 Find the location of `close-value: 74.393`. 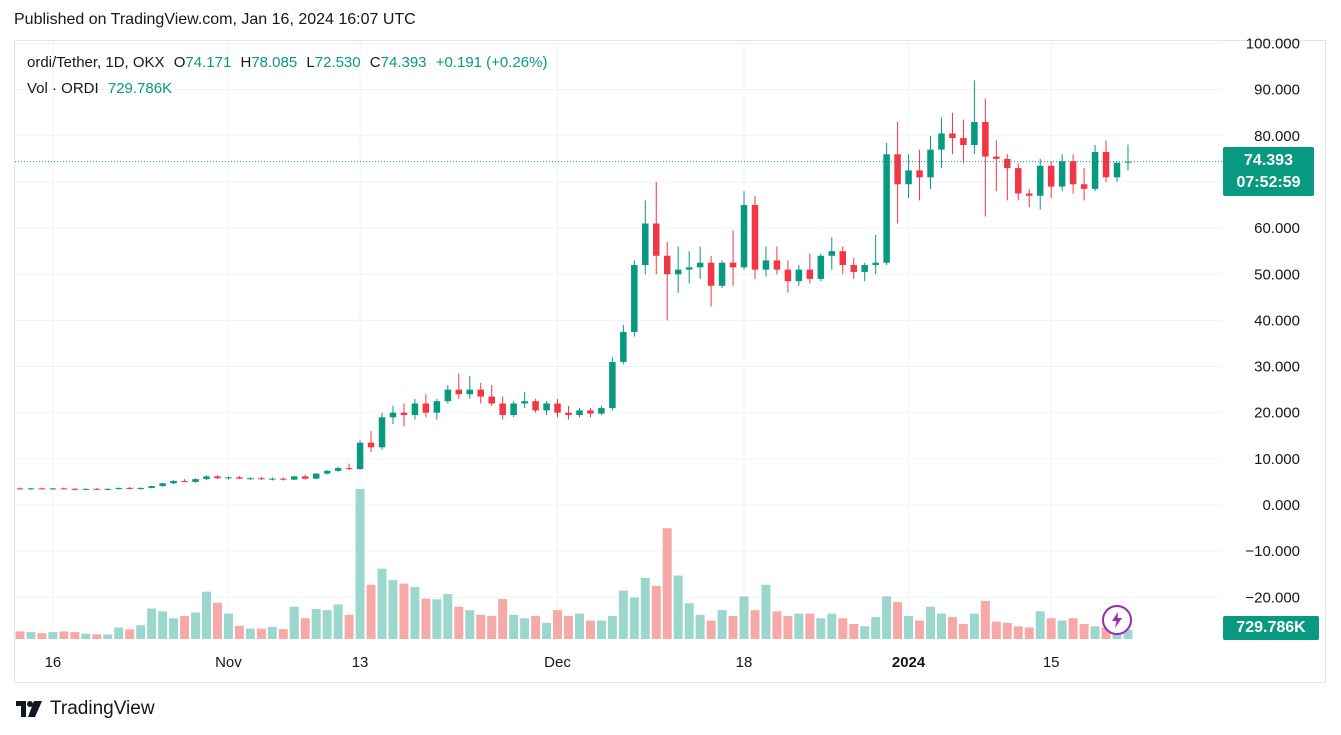

close-value: 74.393 is located at coordinates (403, 62).